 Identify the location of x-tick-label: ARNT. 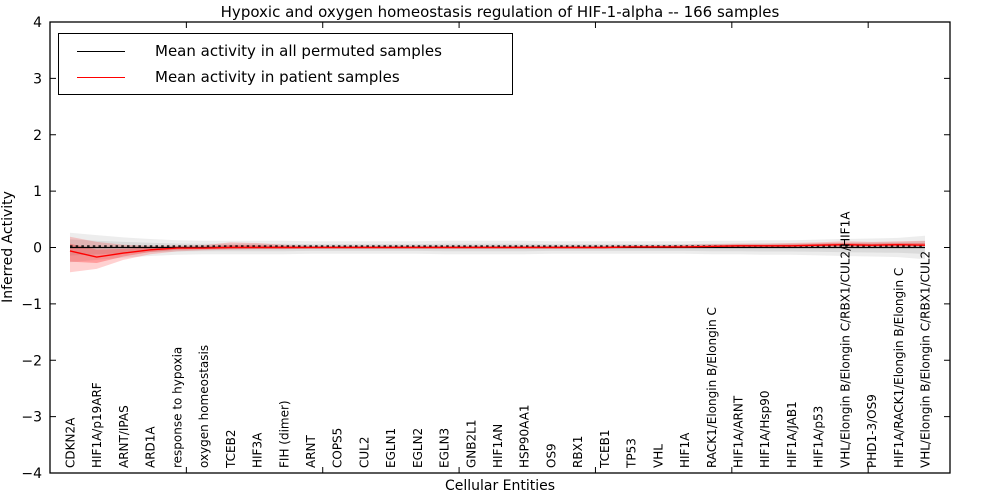
(311, 451).